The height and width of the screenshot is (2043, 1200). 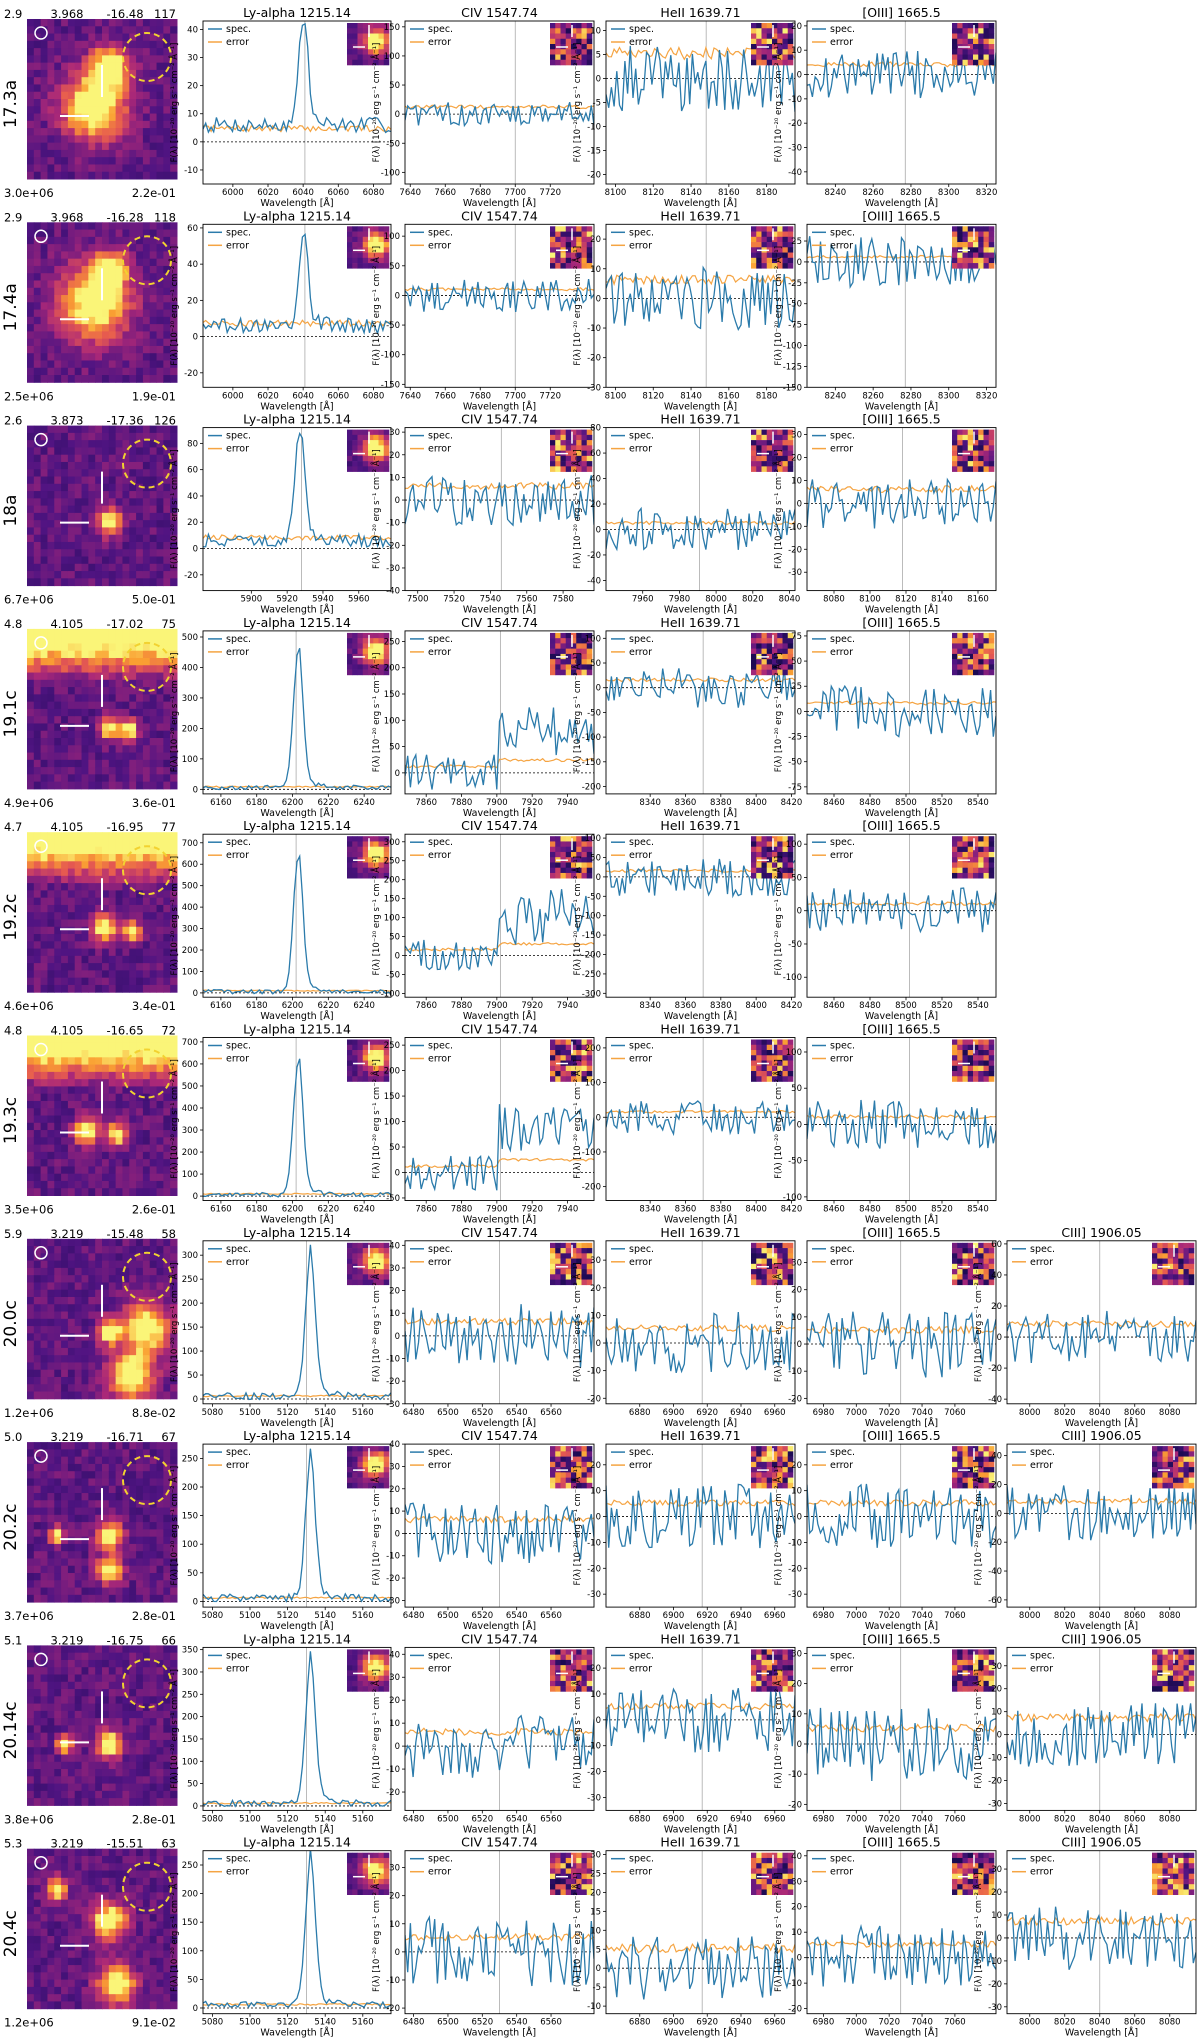 What do you see at coordinates (842, 1859) in the screenshot?
I see `legend-spec-label: spec.` at bounding box center [842, 1859].